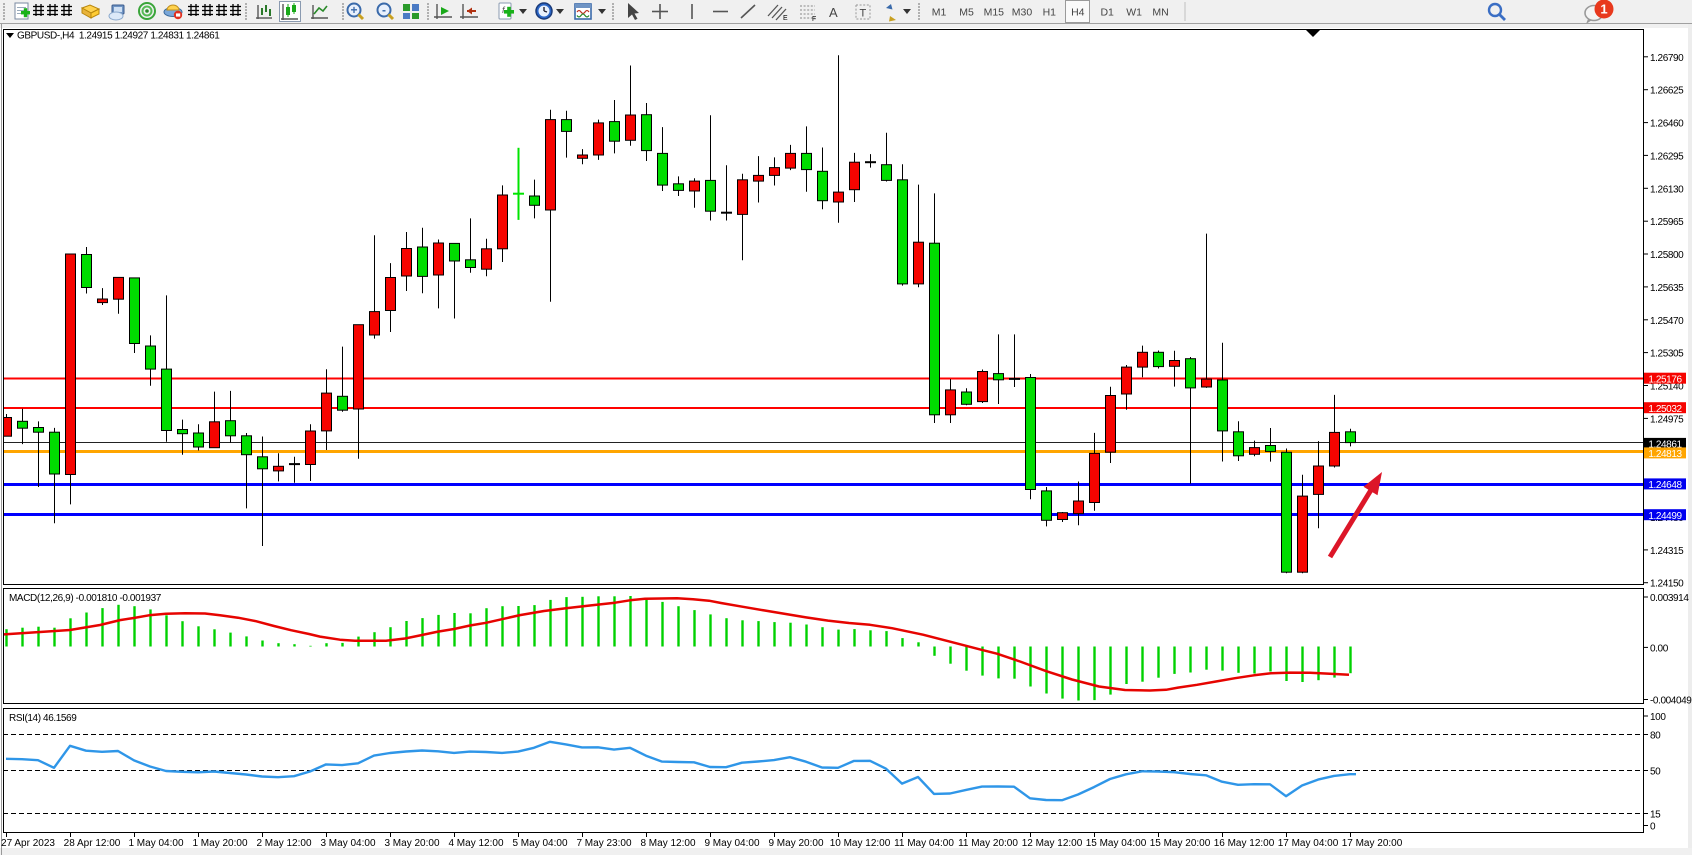 This screenshot has width=1692, height=855. I want to click on svg-text: 1.24861, so click(1665, 445).